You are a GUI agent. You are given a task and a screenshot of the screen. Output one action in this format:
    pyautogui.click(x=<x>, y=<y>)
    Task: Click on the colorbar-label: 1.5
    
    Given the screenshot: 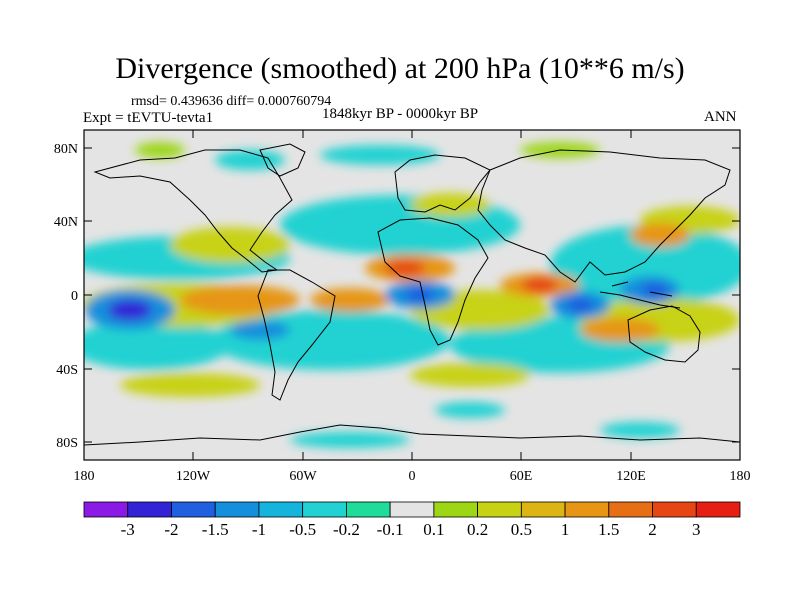 What is the action you would take?
    pyautogui.click(x=608, y=529)
    